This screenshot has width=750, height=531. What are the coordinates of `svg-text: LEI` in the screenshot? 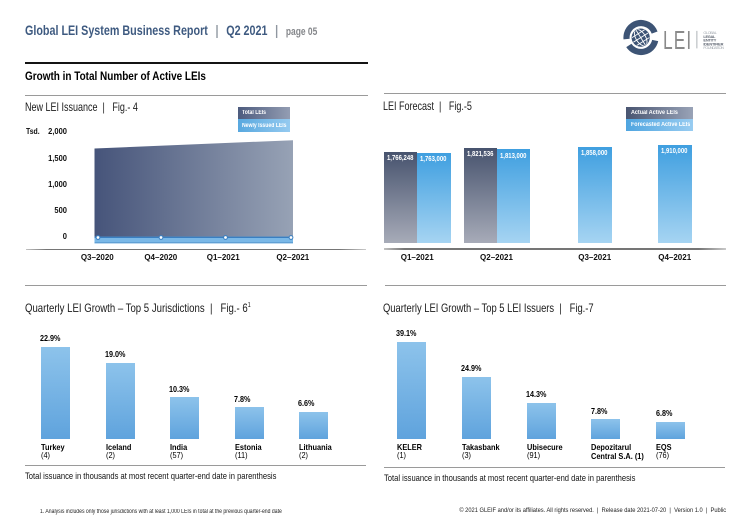 It's located at (677, 40).